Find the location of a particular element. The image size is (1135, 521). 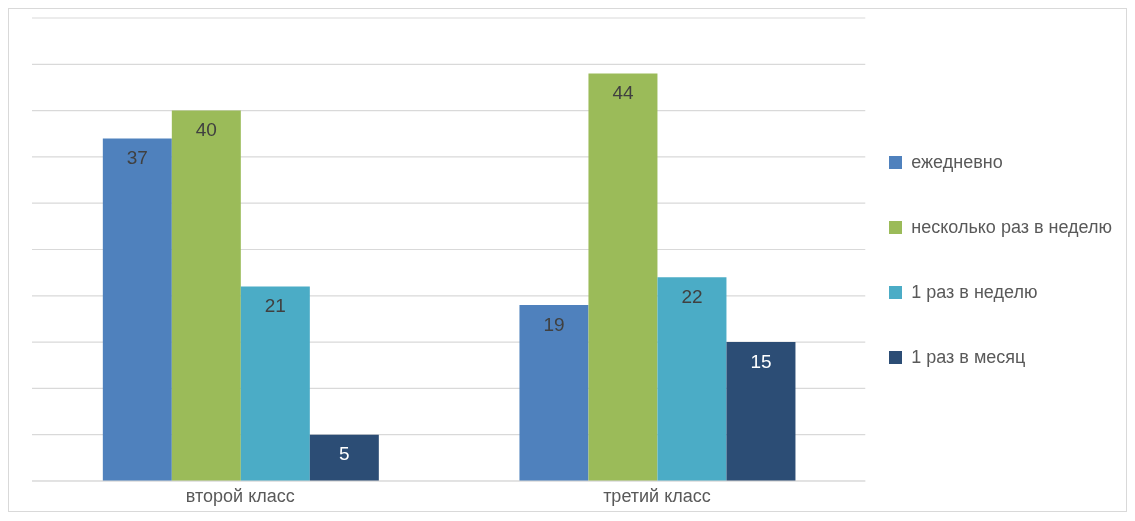

legend-label: ежедневно is located at coordinates (957, 162).